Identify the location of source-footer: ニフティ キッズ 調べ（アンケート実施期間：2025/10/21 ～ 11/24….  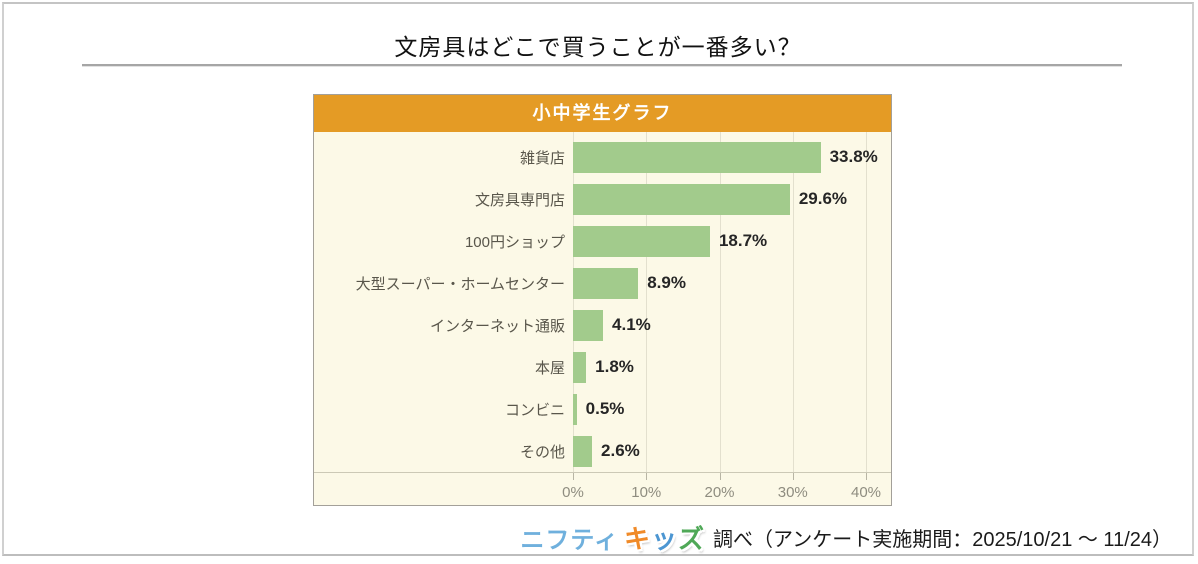
(846, 537).